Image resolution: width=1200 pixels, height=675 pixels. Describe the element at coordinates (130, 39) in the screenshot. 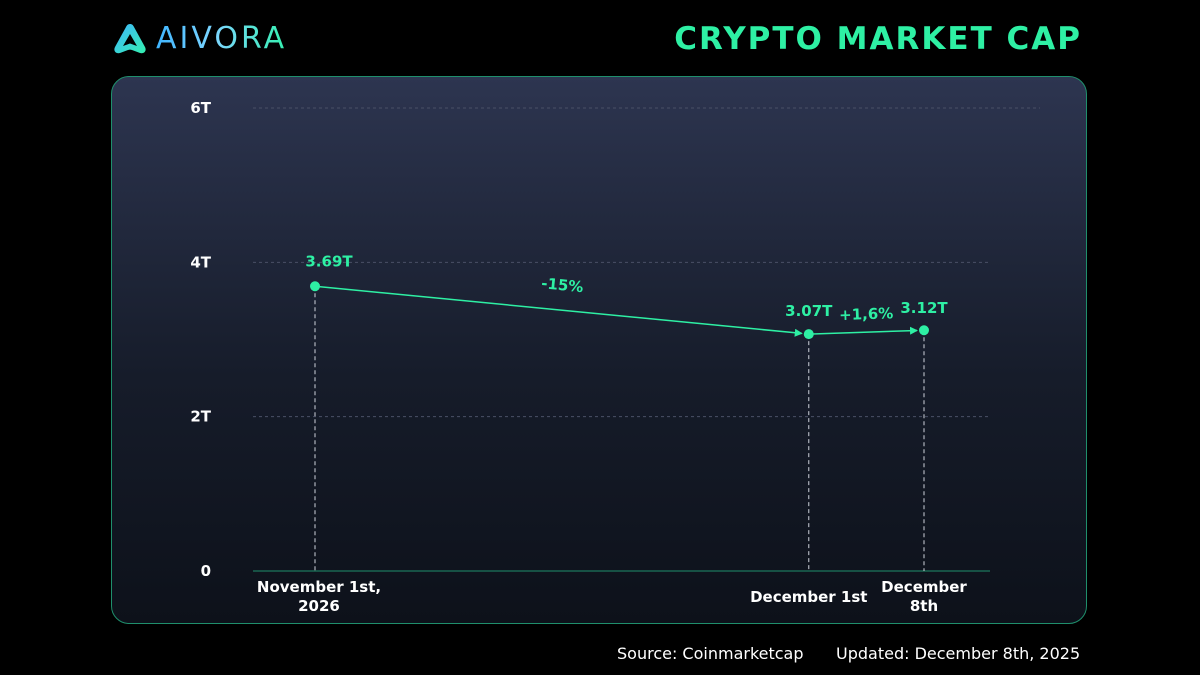

I see `aivora-logo-icon` at that location.